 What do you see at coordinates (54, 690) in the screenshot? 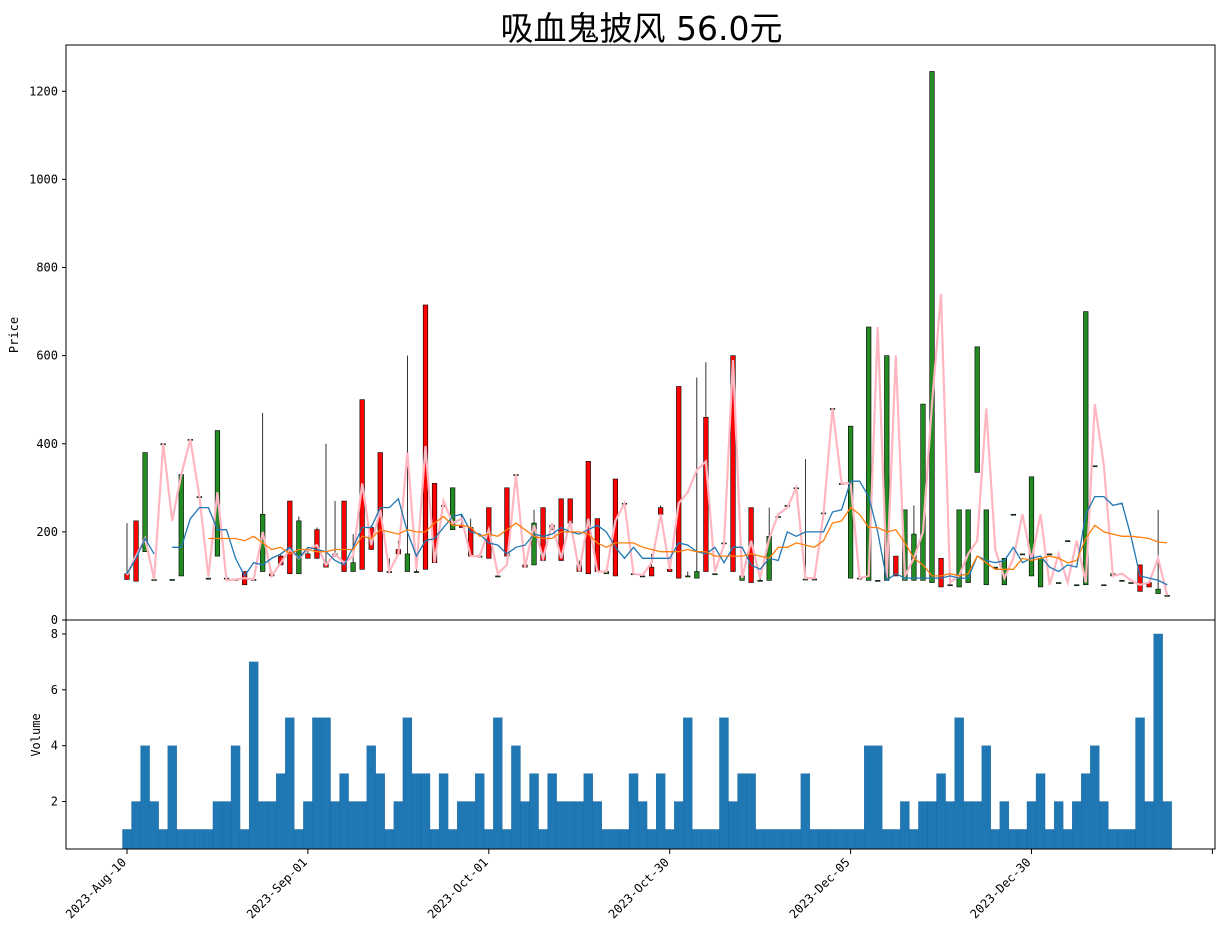
I see `volume-ytick-label: 6` at bounding box center [54, 690].